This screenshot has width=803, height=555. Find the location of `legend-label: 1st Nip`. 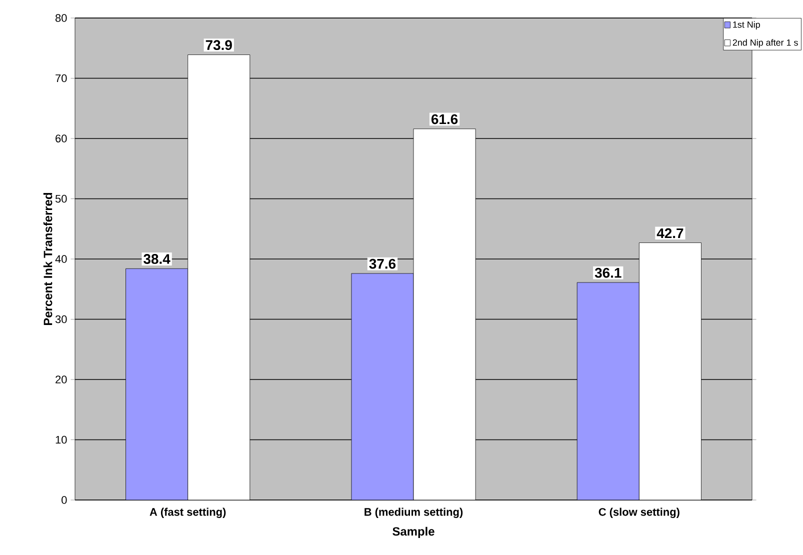

legend-label: 1st Nip is located at coordinates (746, 25).